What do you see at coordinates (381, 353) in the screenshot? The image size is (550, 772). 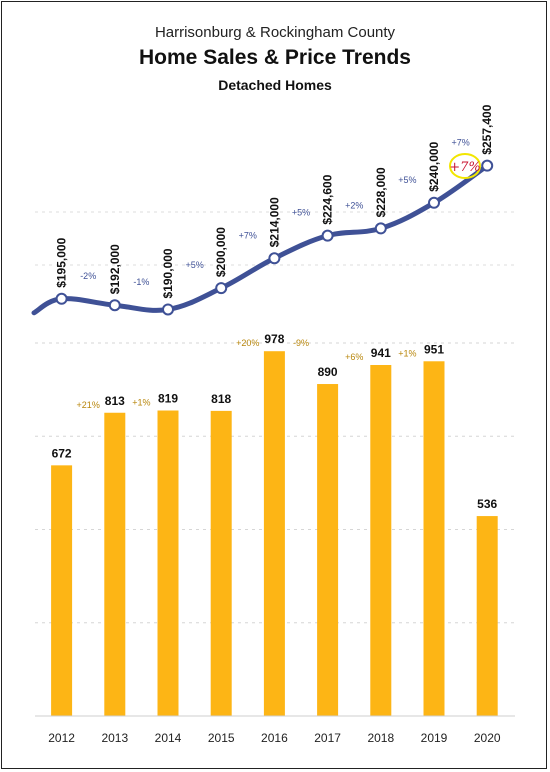 I see `bar-value-label: 941` at bounding box center [381, 353].